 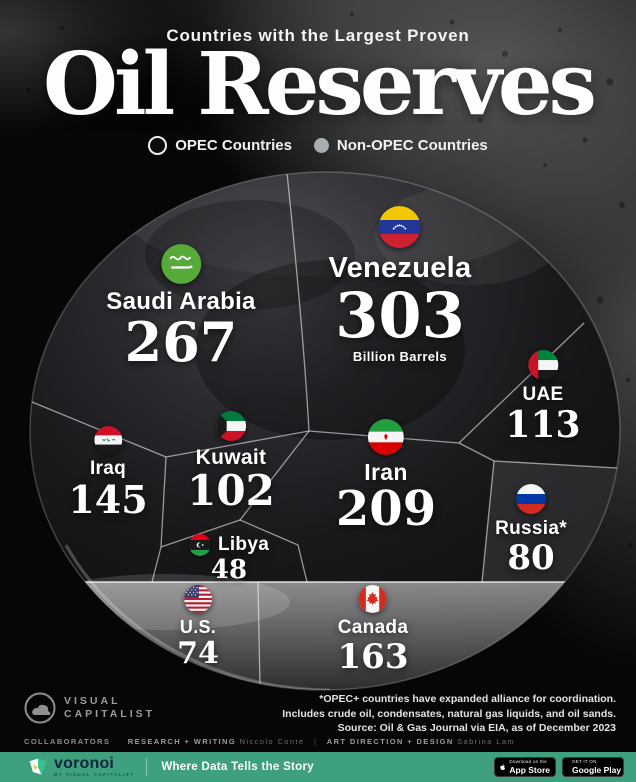 I want to click on bar-divider, so click(x=147, y=767).